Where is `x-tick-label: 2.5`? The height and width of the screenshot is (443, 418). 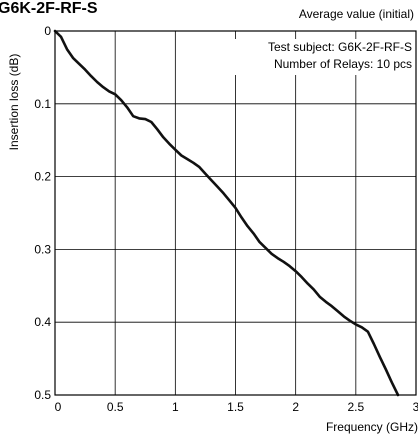 x-tick-label: 2.5 is located at coordinates (355, 407).